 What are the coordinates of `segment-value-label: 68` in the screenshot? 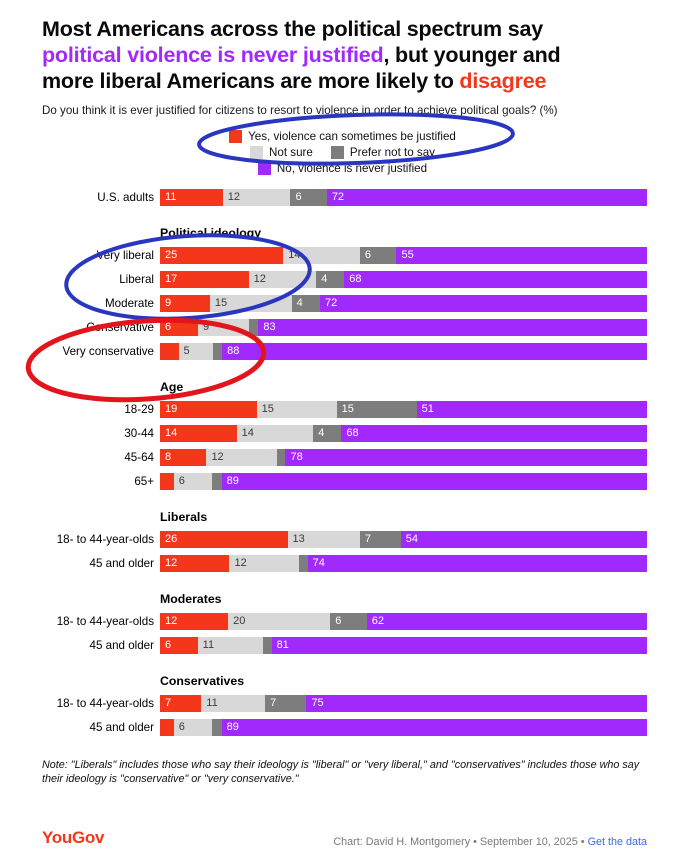 It's located at (355, 278).